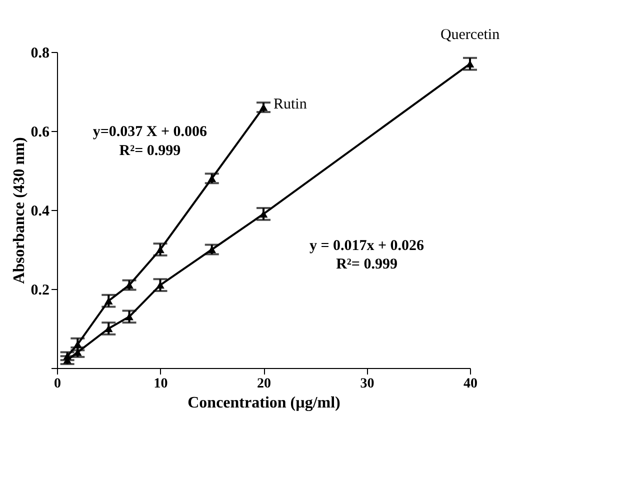 The height and width of the screenshot is (487, 641). Describe the element at coordinates (161, 384) in the screenshot. I see `x-tick-label: 10` at that location.